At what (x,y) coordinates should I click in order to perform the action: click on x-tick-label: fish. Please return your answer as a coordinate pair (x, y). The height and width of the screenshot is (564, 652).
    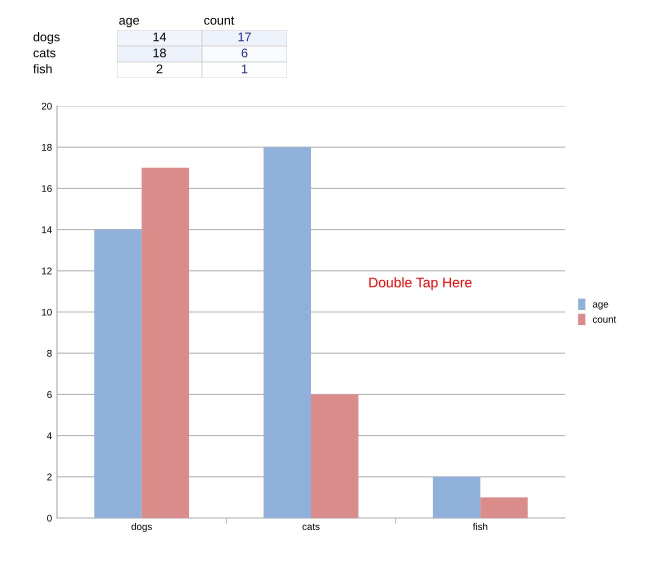
    Looking at the image, I should click on (480, 526).